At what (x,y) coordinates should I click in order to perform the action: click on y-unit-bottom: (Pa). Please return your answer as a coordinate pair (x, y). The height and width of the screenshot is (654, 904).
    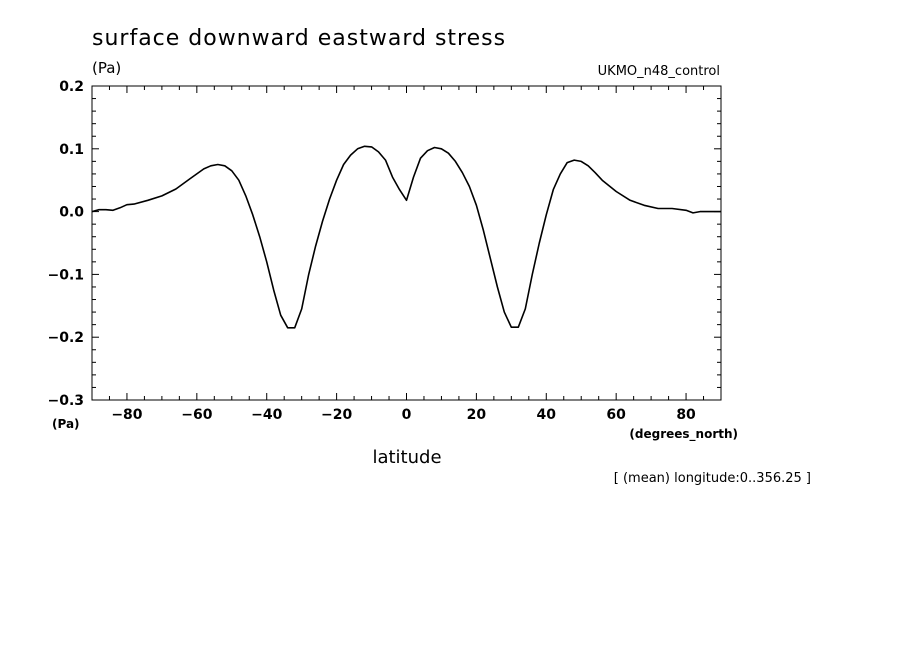
    Looking at the image, I should click on (66, 424).